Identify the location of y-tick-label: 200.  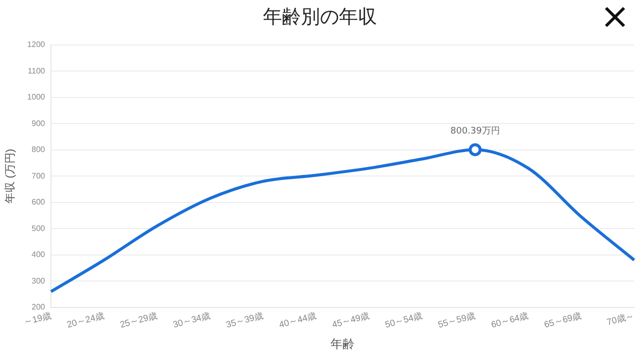
(39, 307).